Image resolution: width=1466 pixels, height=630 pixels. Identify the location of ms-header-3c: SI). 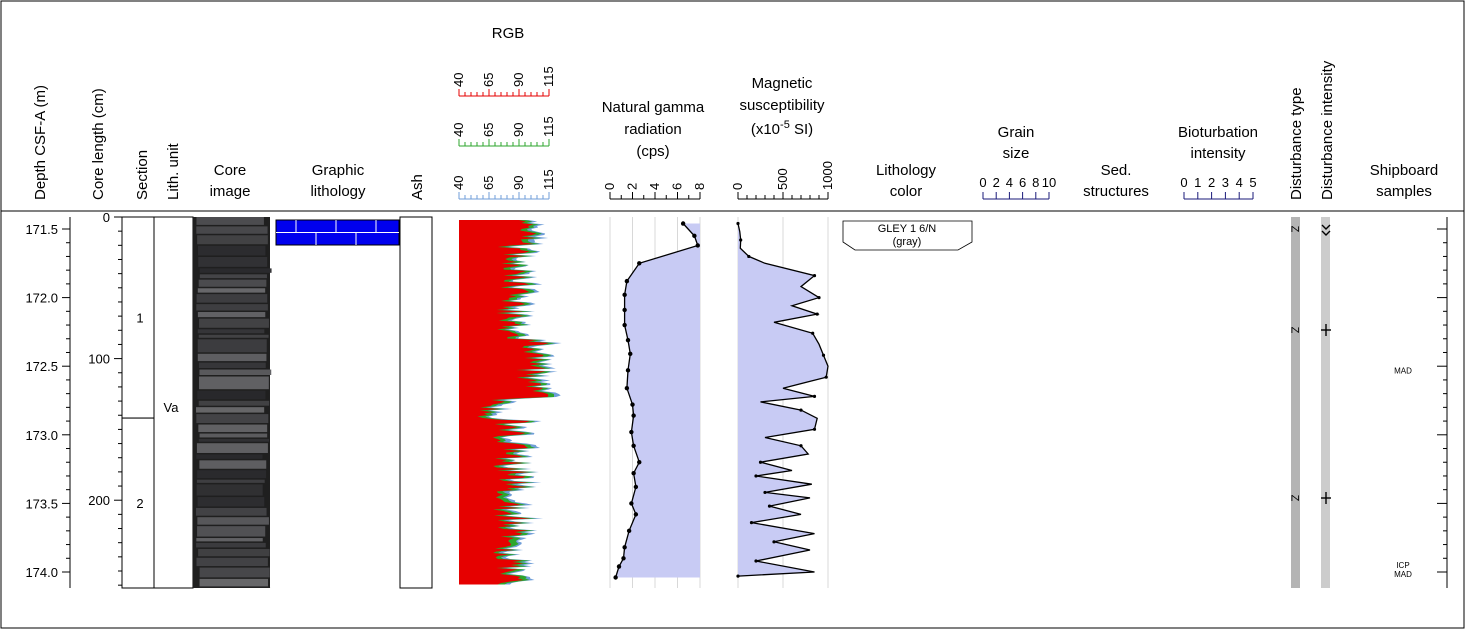
(801, 129).